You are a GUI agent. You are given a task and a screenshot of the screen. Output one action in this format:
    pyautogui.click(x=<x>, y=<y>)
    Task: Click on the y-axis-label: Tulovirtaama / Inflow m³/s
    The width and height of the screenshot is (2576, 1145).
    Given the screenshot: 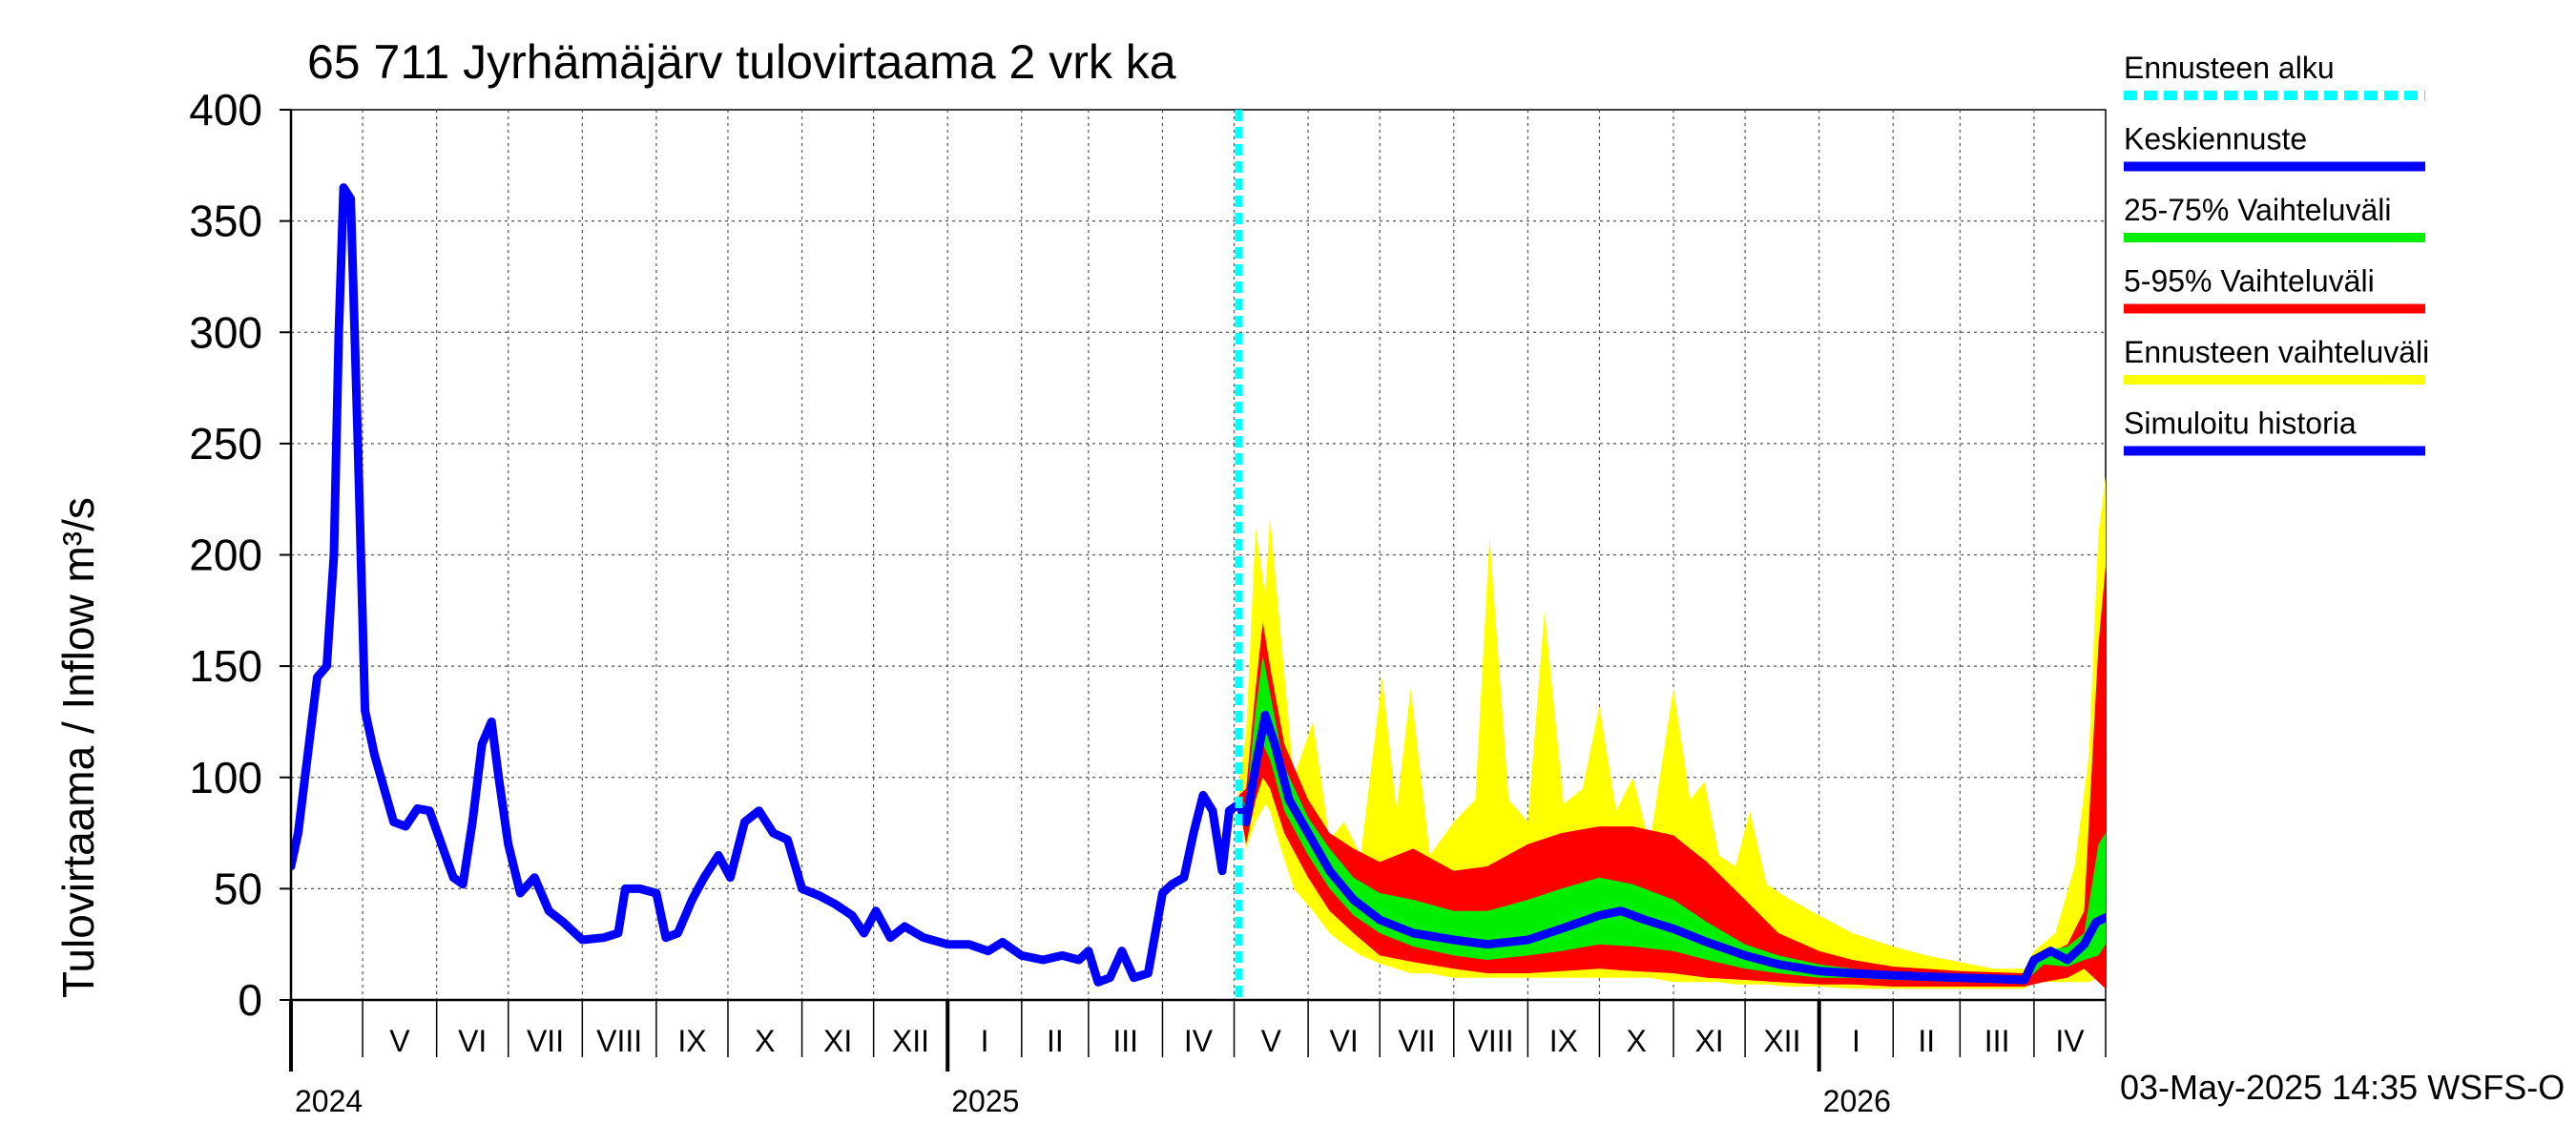 What is the action you would take?
    pyautogui.click(x=78, y=747)
    